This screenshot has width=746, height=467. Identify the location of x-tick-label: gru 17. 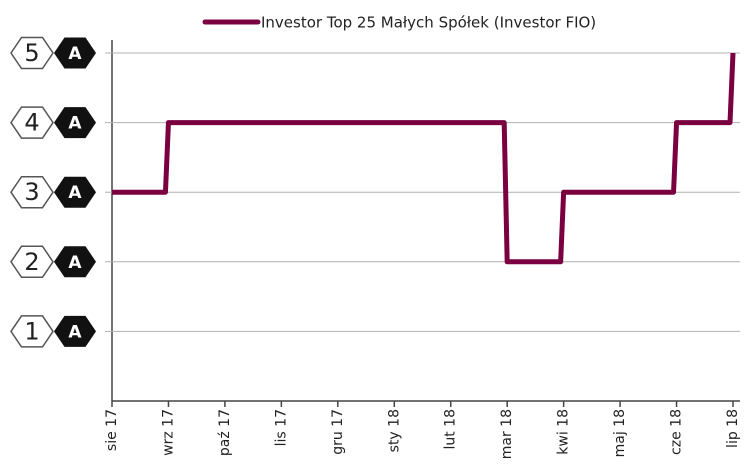
(338, 432).